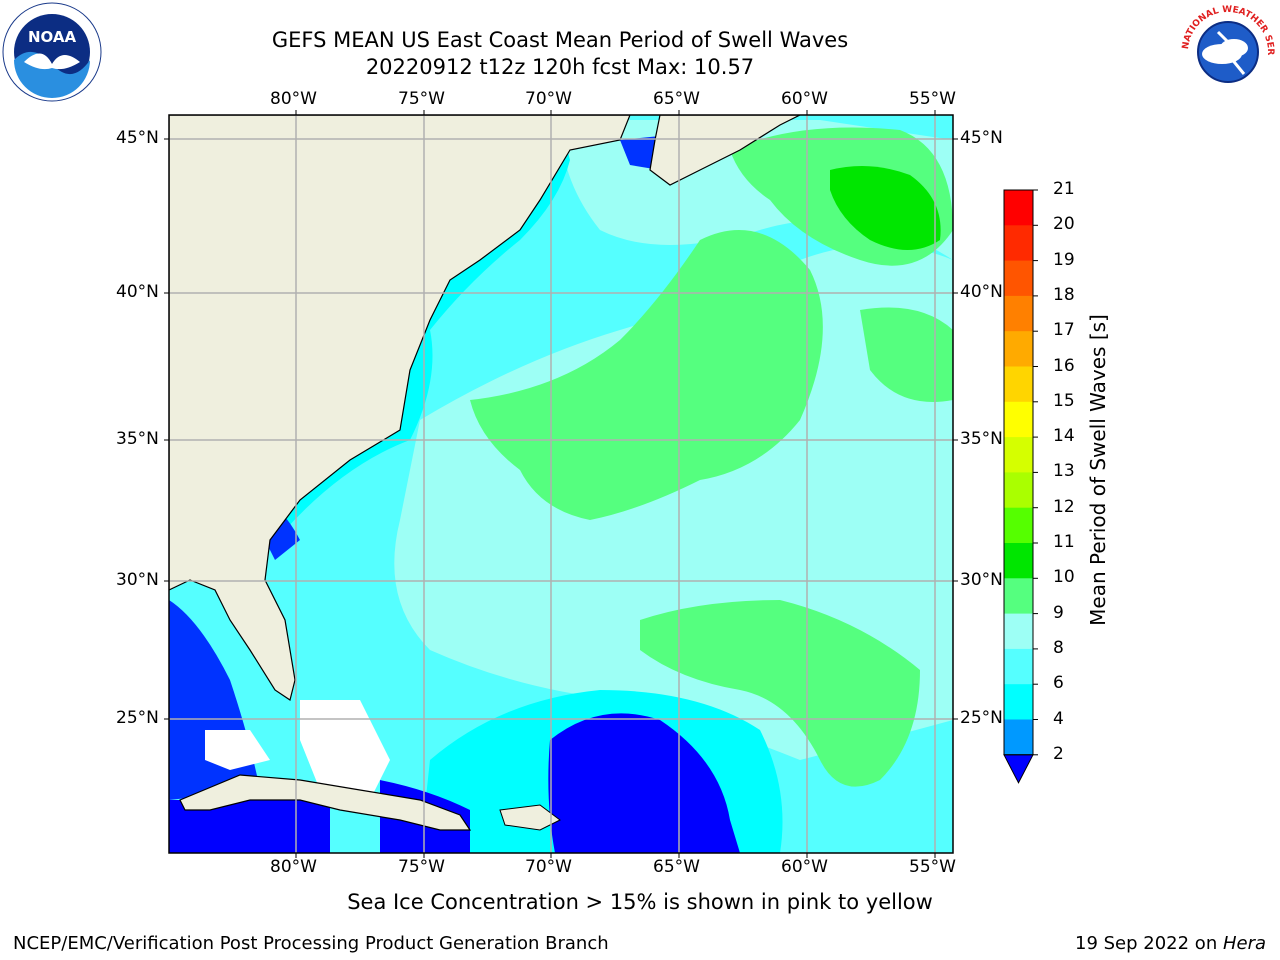  What do you see at coordinates (52, 52) in the screenshot?
I see `noaa-logo: NOAA` at bounding box center [52, 52].